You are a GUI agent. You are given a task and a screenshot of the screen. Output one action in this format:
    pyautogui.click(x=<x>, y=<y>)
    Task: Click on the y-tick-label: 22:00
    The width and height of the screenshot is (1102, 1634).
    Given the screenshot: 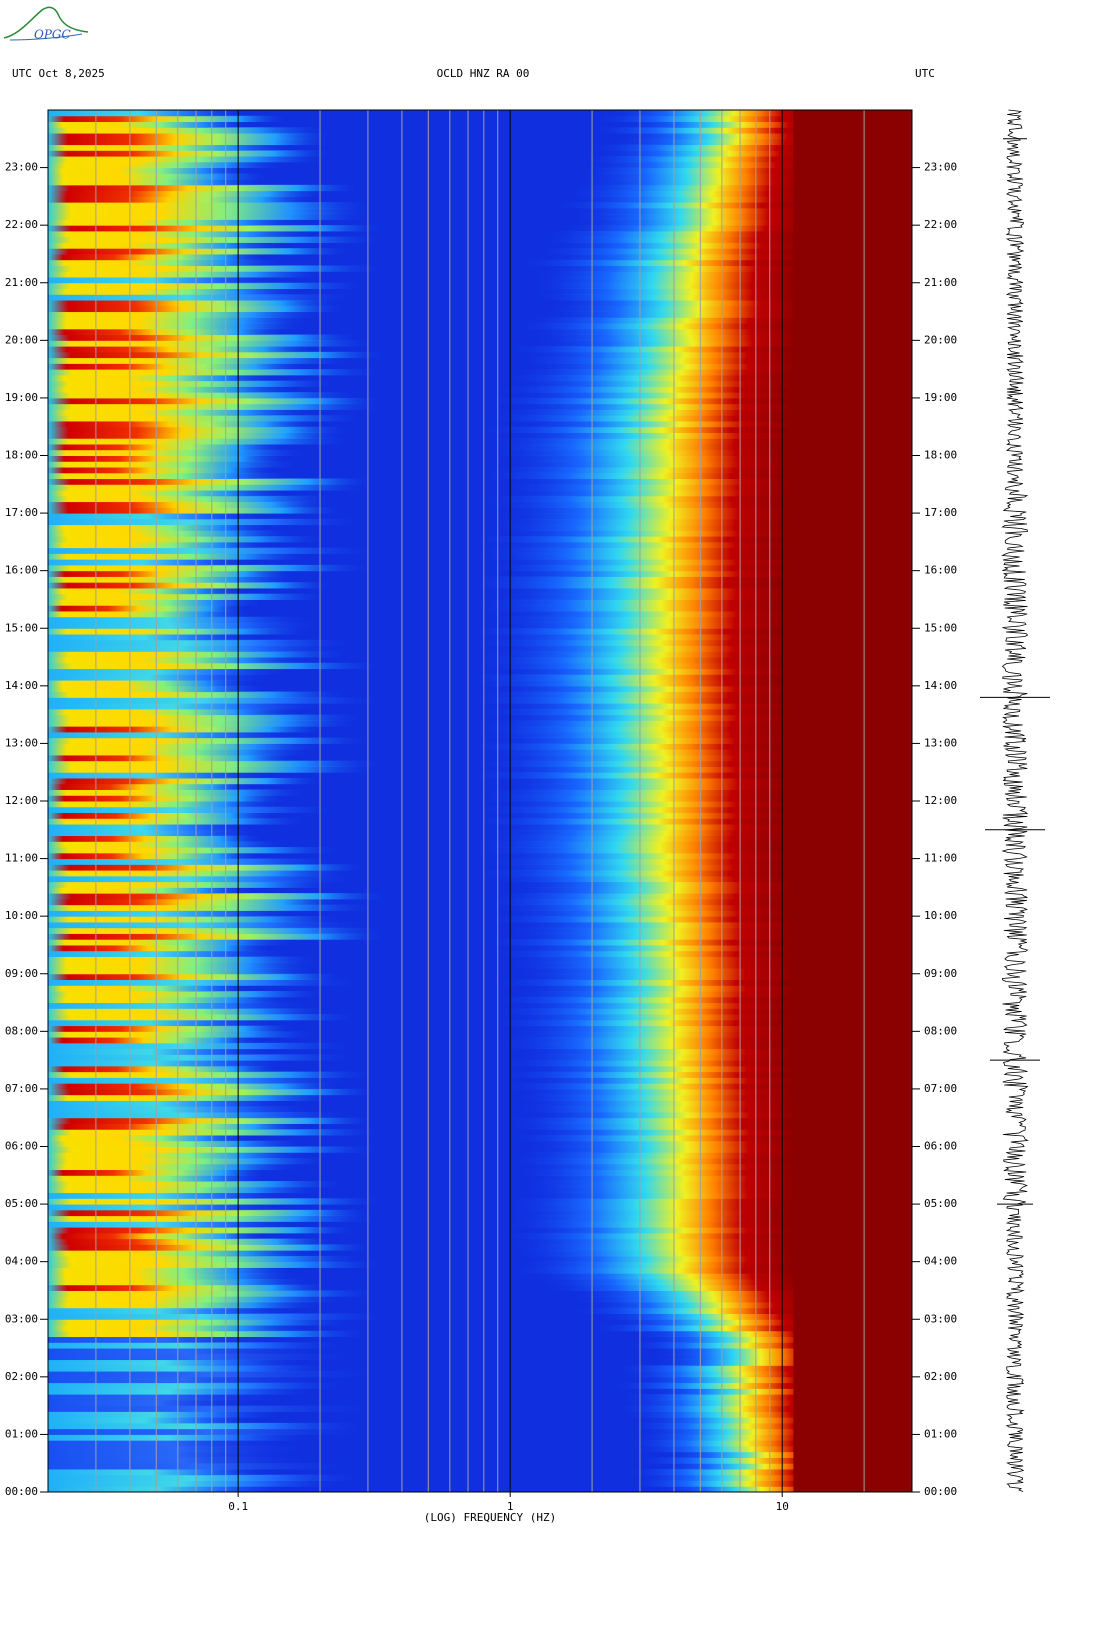 What is the action you would take?
    pyautogui.click(x=21, y=224)
    